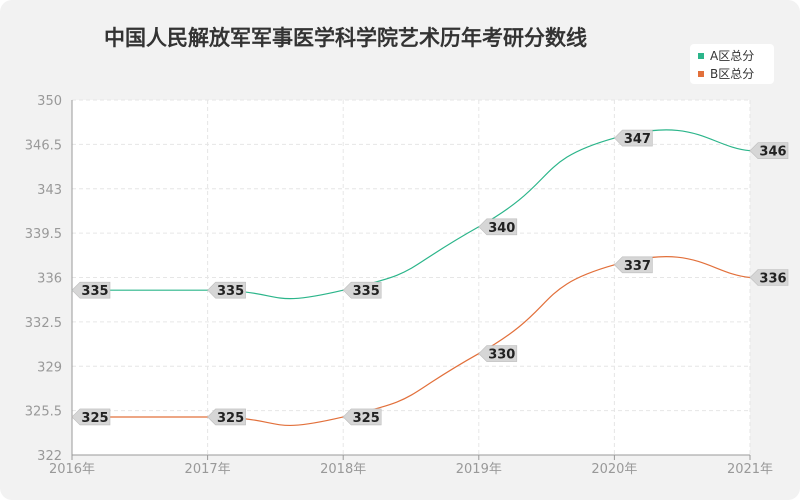 The image size is (800, 500). I want to click on data-label: 346, so click(772, 152).